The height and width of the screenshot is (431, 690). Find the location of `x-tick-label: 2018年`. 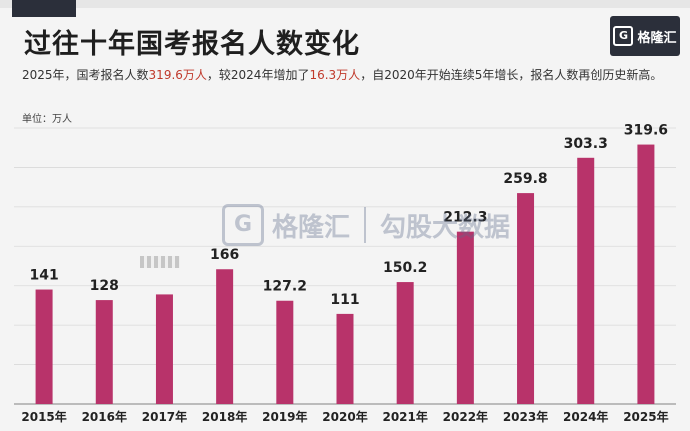

x-tick-label: 2018年 is located at coordinates (224, 416).